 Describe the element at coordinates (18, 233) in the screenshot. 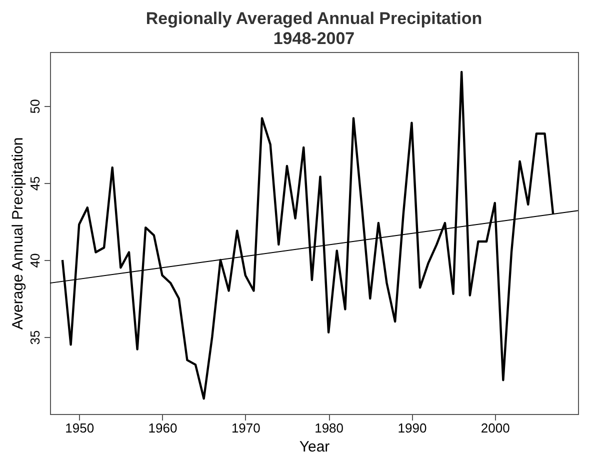

I see `y-axis-title: Average Annual Precipitation` at that location.